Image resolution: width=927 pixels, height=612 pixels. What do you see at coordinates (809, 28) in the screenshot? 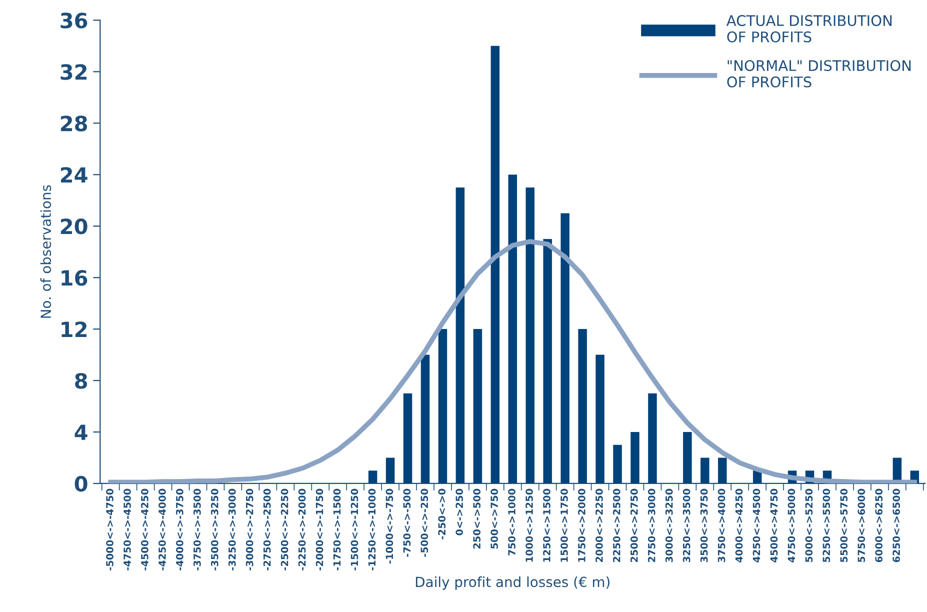
I see `legend-label: ACTUAL DISTRIBUTION OF PROFITS` at bounding box center [809, 28].